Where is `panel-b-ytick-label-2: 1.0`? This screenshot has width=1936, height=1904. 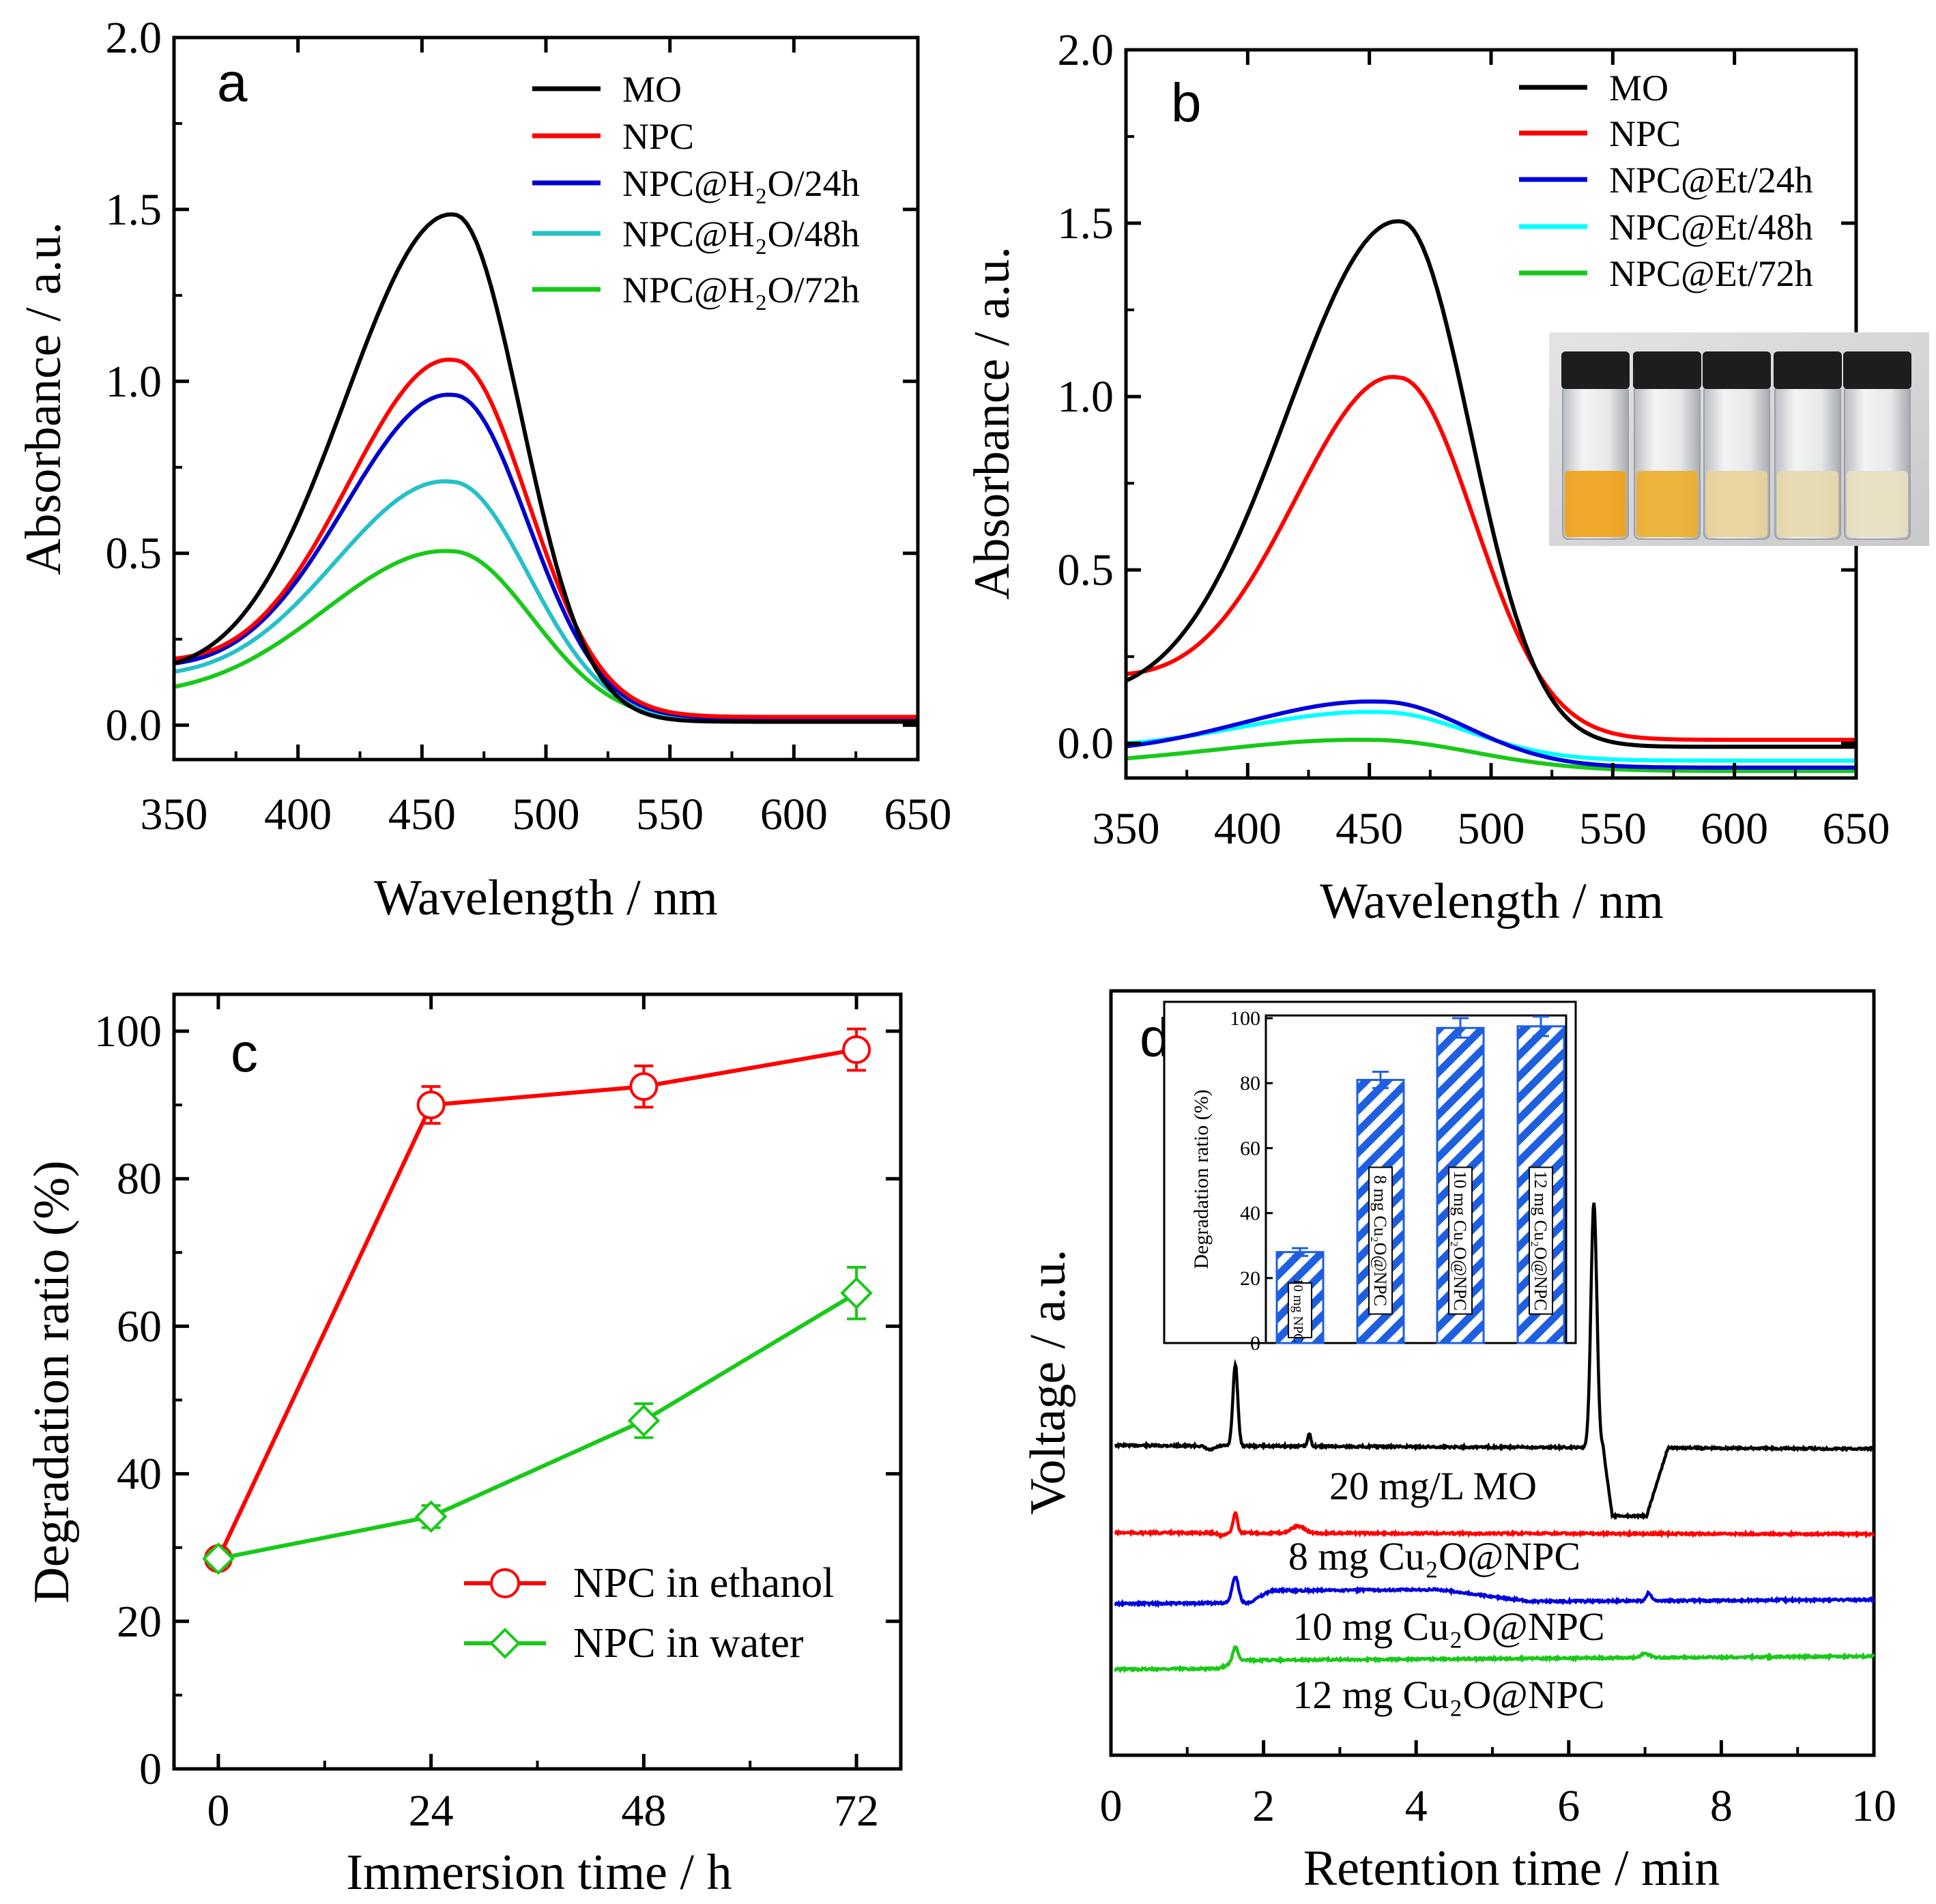 panel-b-ytick-label-2: 1.0 is located at coordinates (1086, 397).